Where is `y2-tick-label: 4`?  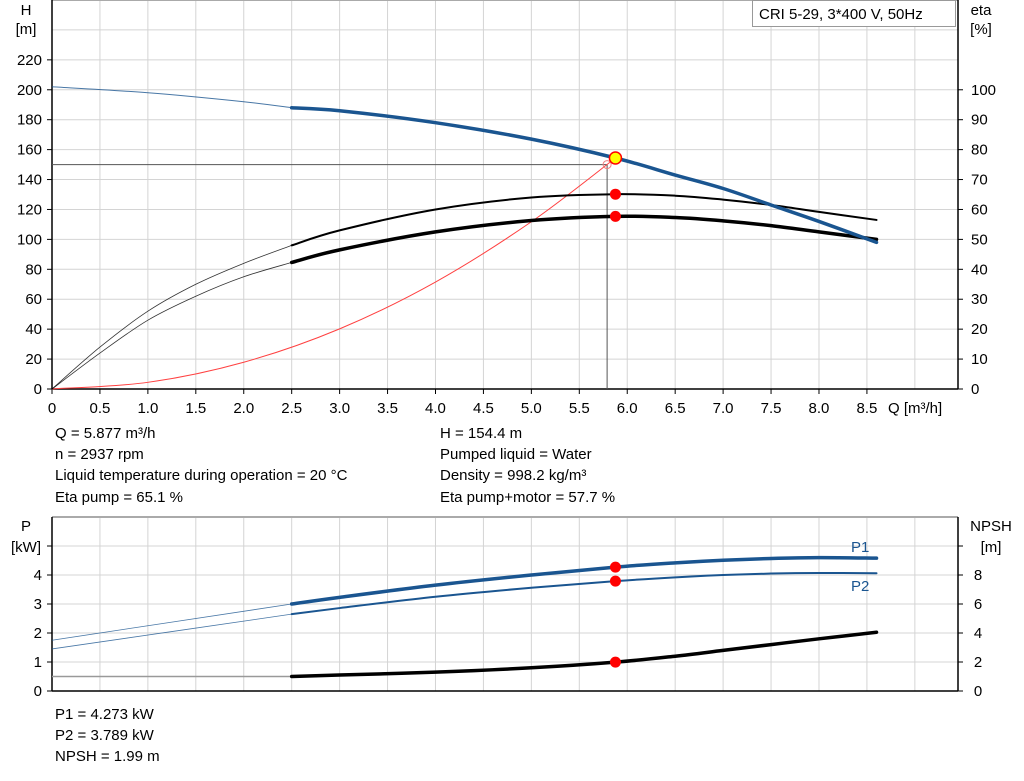 y2-tick-label: 4 is located at coordinates (978, 633).